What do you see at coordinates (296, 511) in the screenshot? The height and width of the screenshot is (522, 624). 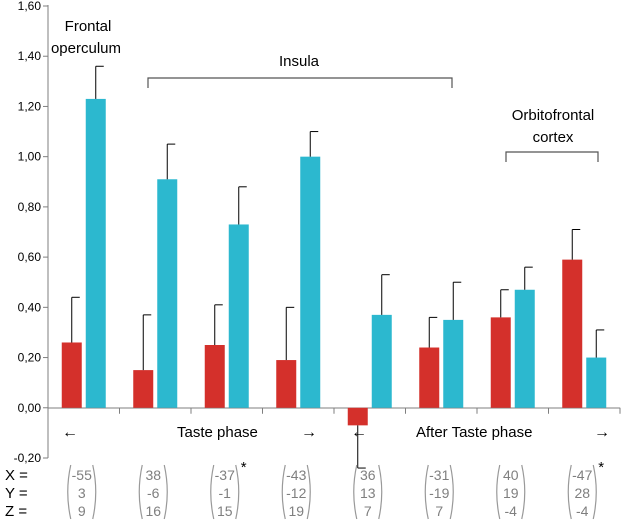 I see `coord-z-value: 19` at bounding box center [296, 511].